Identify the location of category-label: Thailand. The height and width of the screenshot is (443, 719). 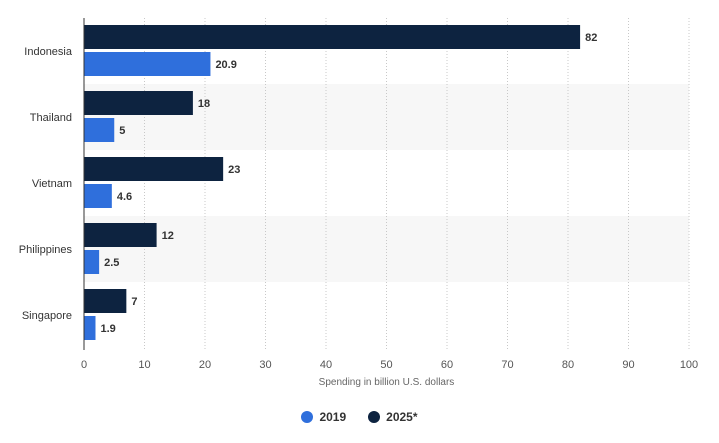
(51, 118).